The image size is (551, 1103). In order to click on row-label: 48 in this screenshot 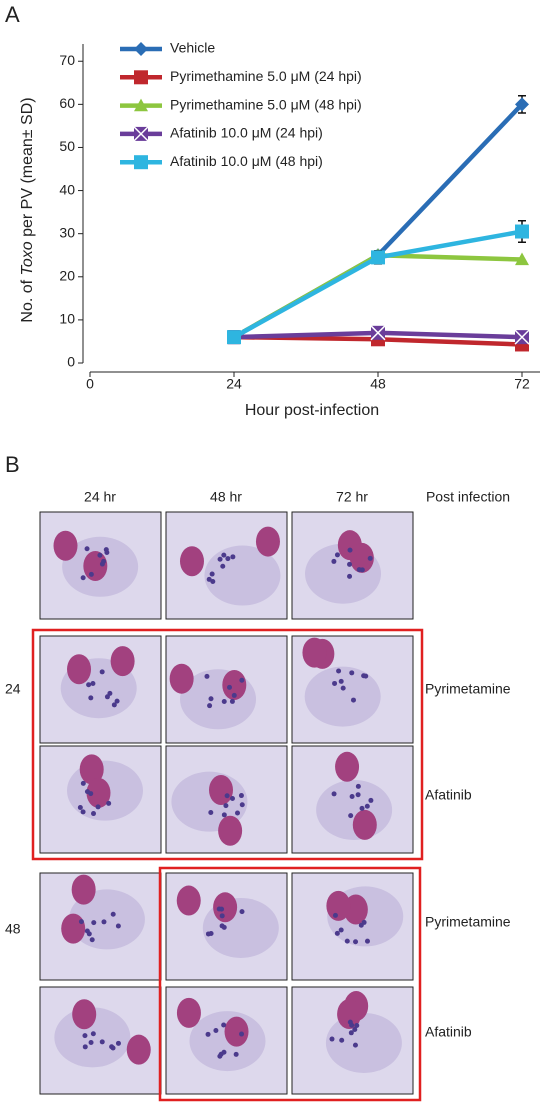, I will do `click(13, 929)`.